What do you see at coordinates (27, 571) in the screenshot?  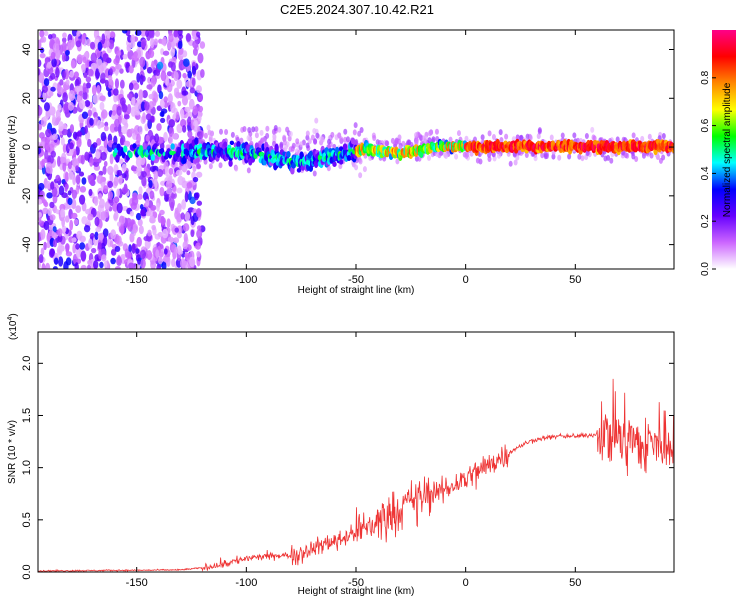 I see `y-tick-label: 0.0` at bounding box center [27, 571].